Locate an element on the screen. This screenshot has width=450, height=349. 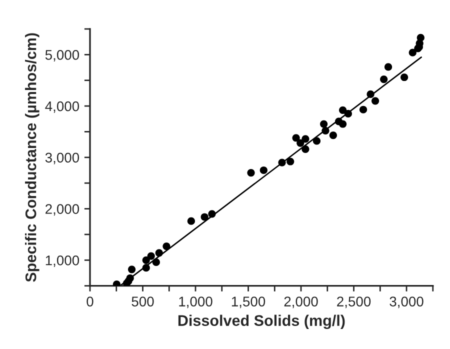
y-axis-title: Specific Conductance (µmhos/cm) is located at coordinates (32, 157).